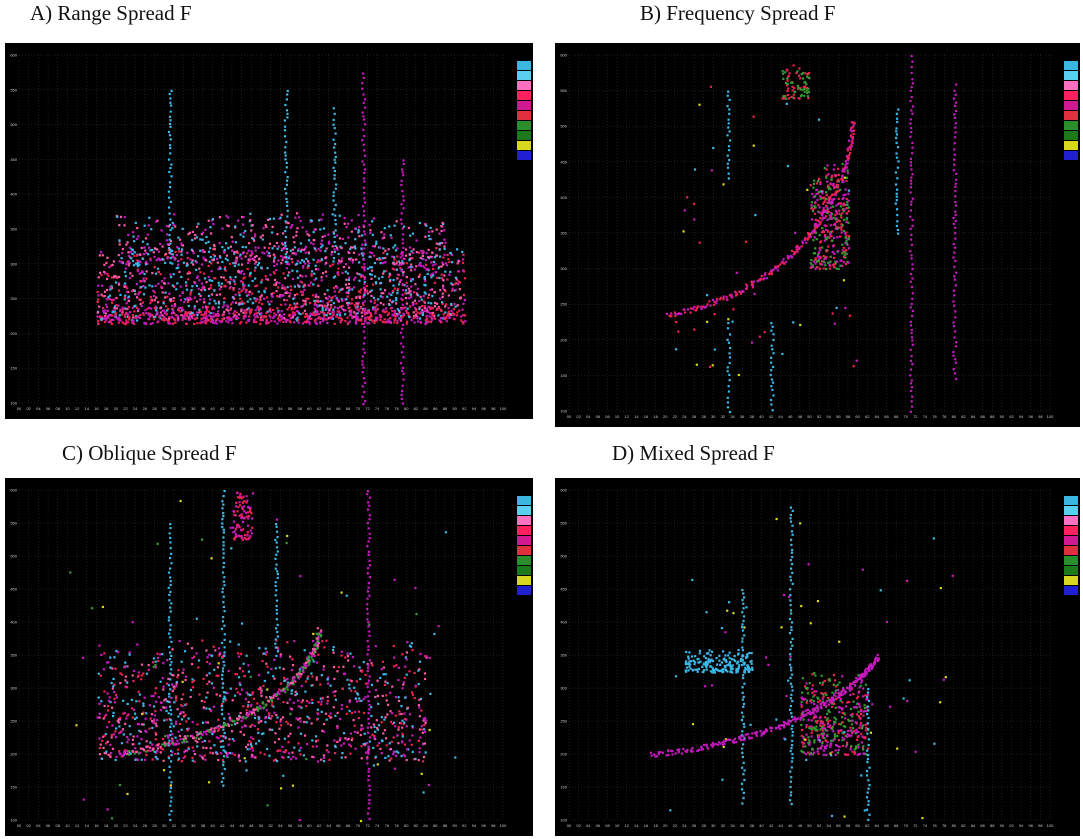 Image resolution: width=1083 pixels, height=839 pixels. I want to click on x-tick-label: 18, so click(106, 825).